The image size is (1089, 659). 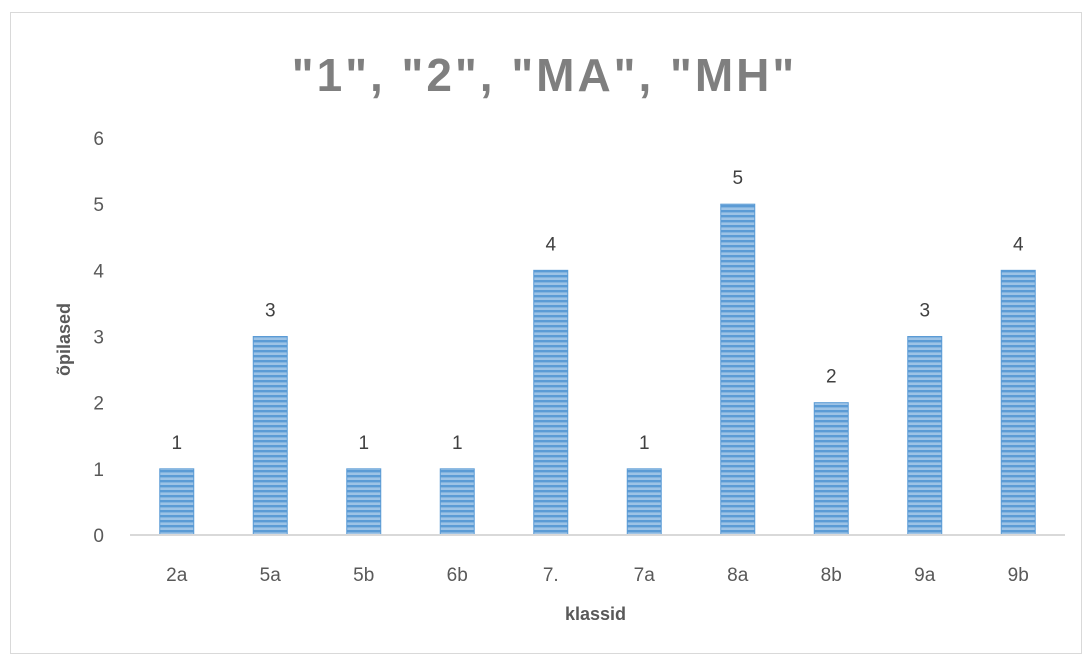 I want to click on x-tick-label: 7a, so click(x=645, y=575).